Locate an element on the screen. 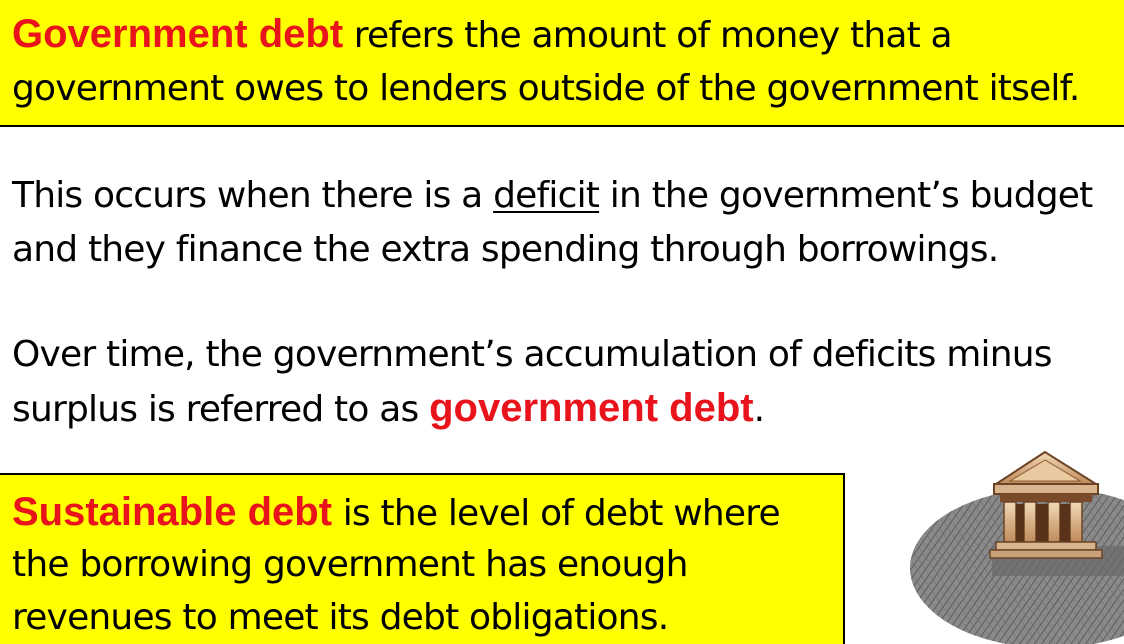  sustainable-line-1-text: is the level of debt where is located at coordinates (556, 513).